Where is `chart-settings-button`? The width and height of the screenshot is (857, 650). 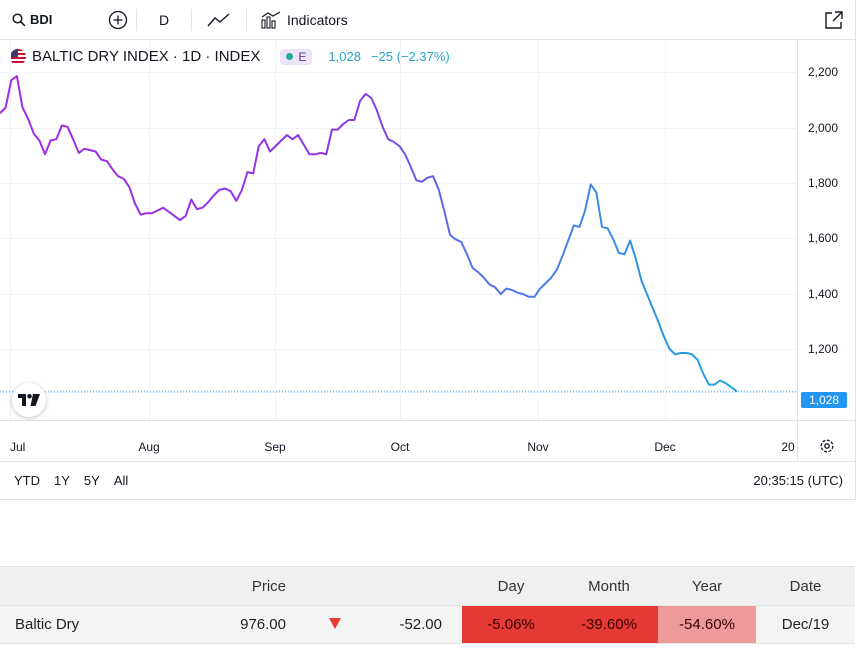 chart-settings-button is located at coordinates (827, 448).